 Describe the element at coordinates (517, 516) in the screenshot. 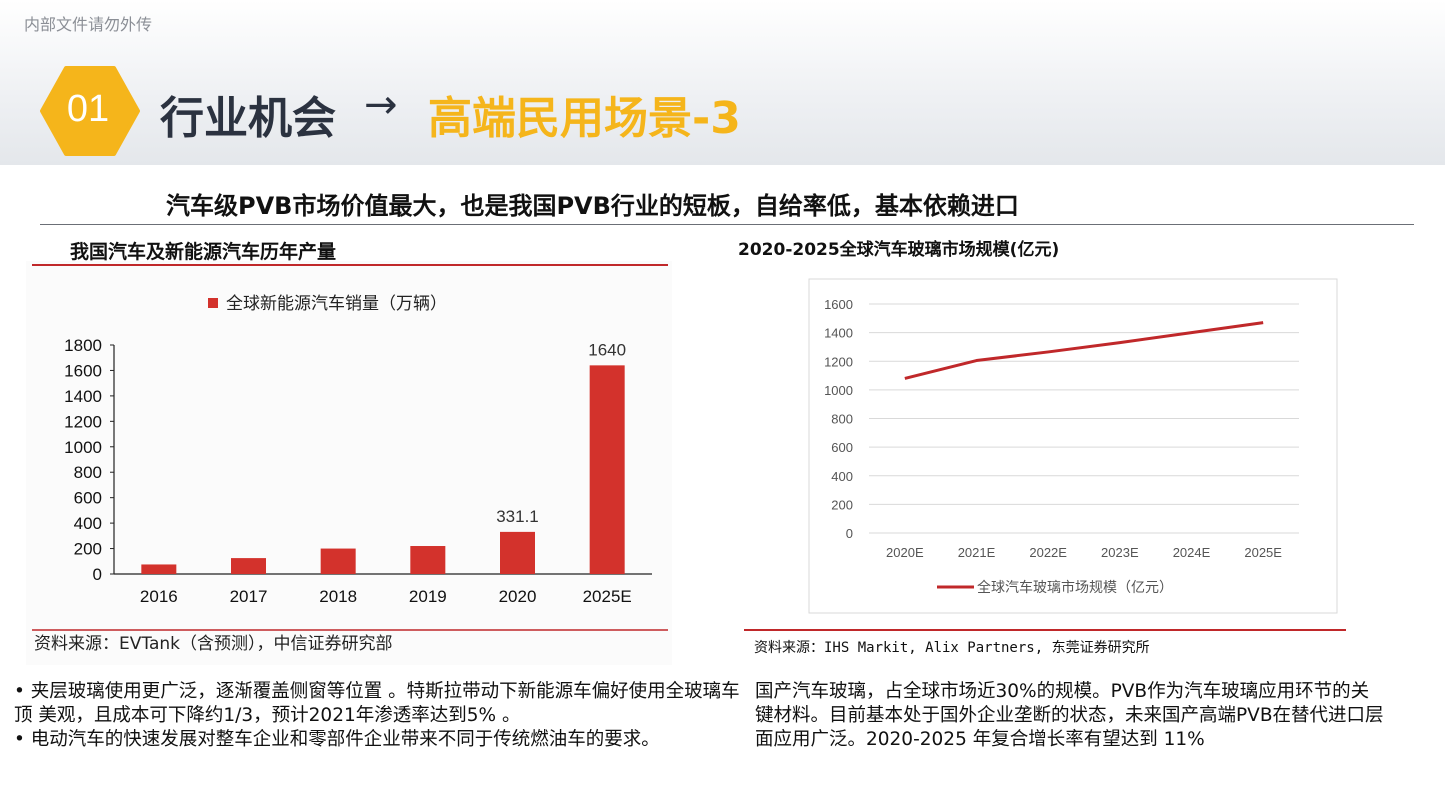

I see `bar-data-label: 331.1` at that location.